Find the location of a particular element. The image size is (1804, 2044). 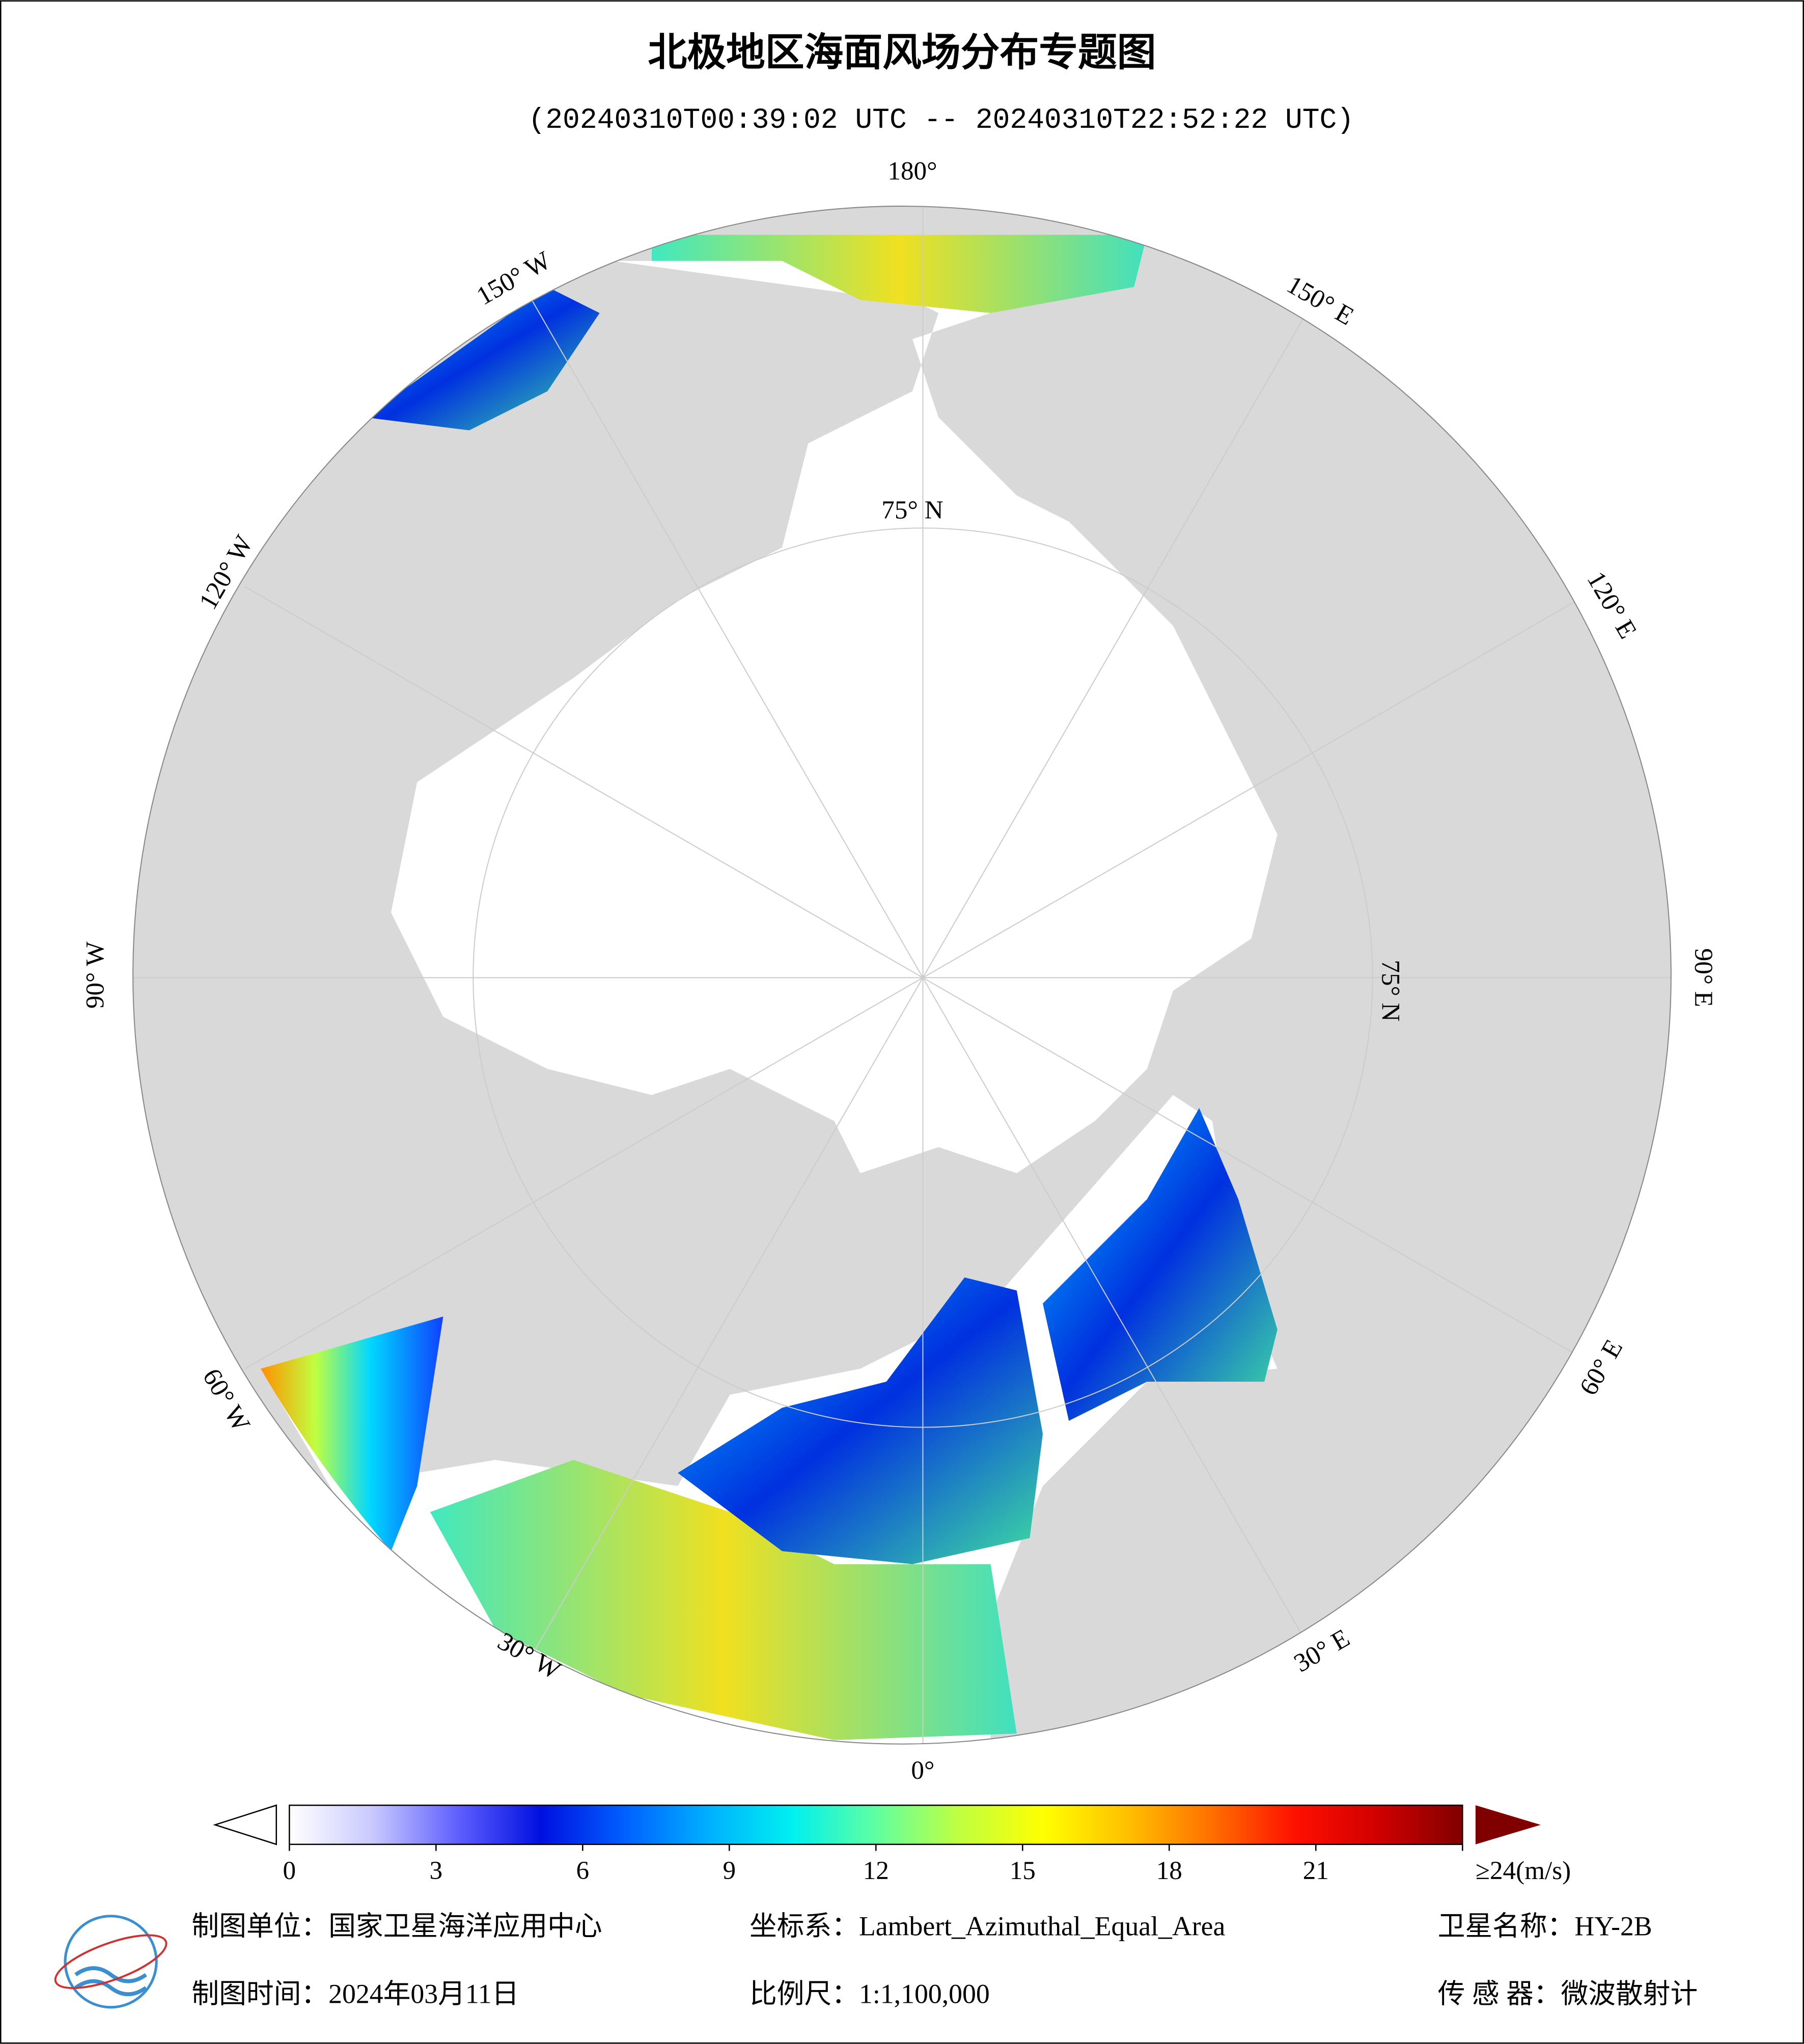

colorbar-tick-label: 12 is located at coordinates (876, 1870).